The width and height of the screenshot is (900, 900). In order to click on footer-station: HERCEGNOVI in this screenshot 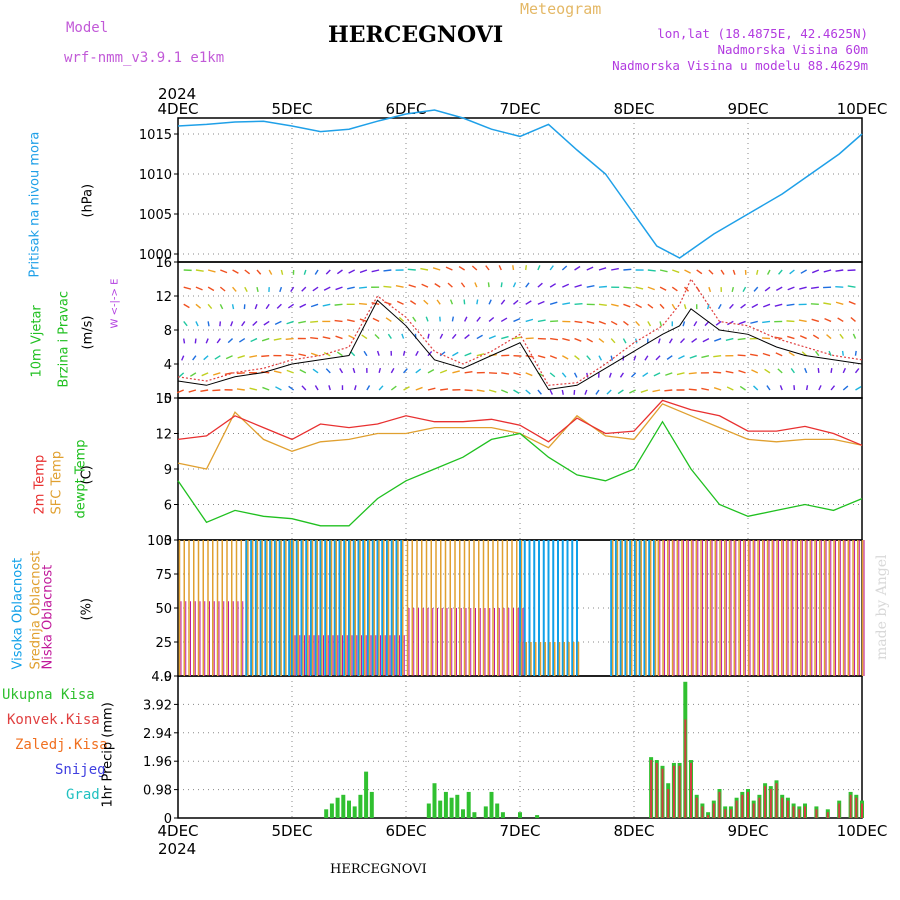, I will do `click(378, 869)`.